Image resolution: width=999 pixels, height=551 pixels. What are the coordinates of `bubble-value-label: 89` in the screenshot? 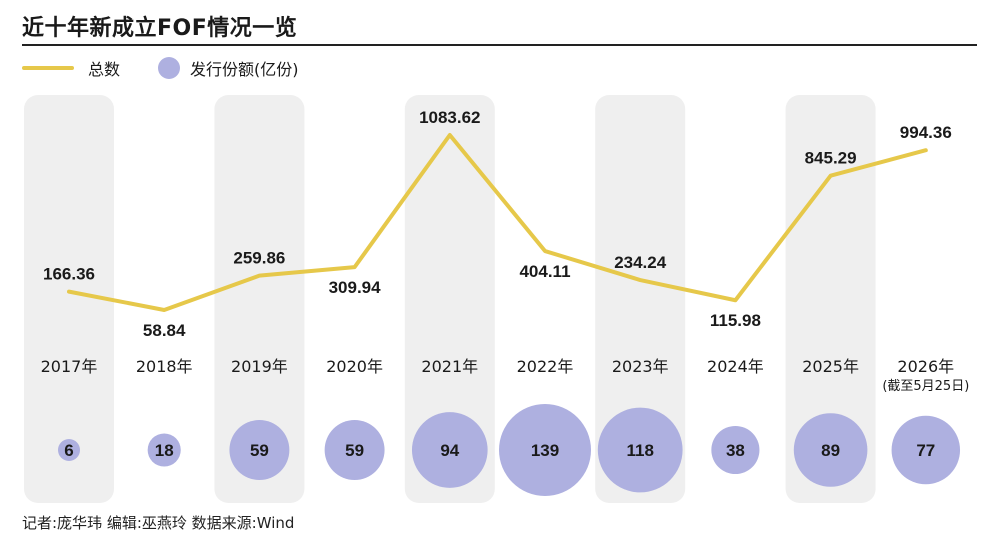 It's located at (830, 450).